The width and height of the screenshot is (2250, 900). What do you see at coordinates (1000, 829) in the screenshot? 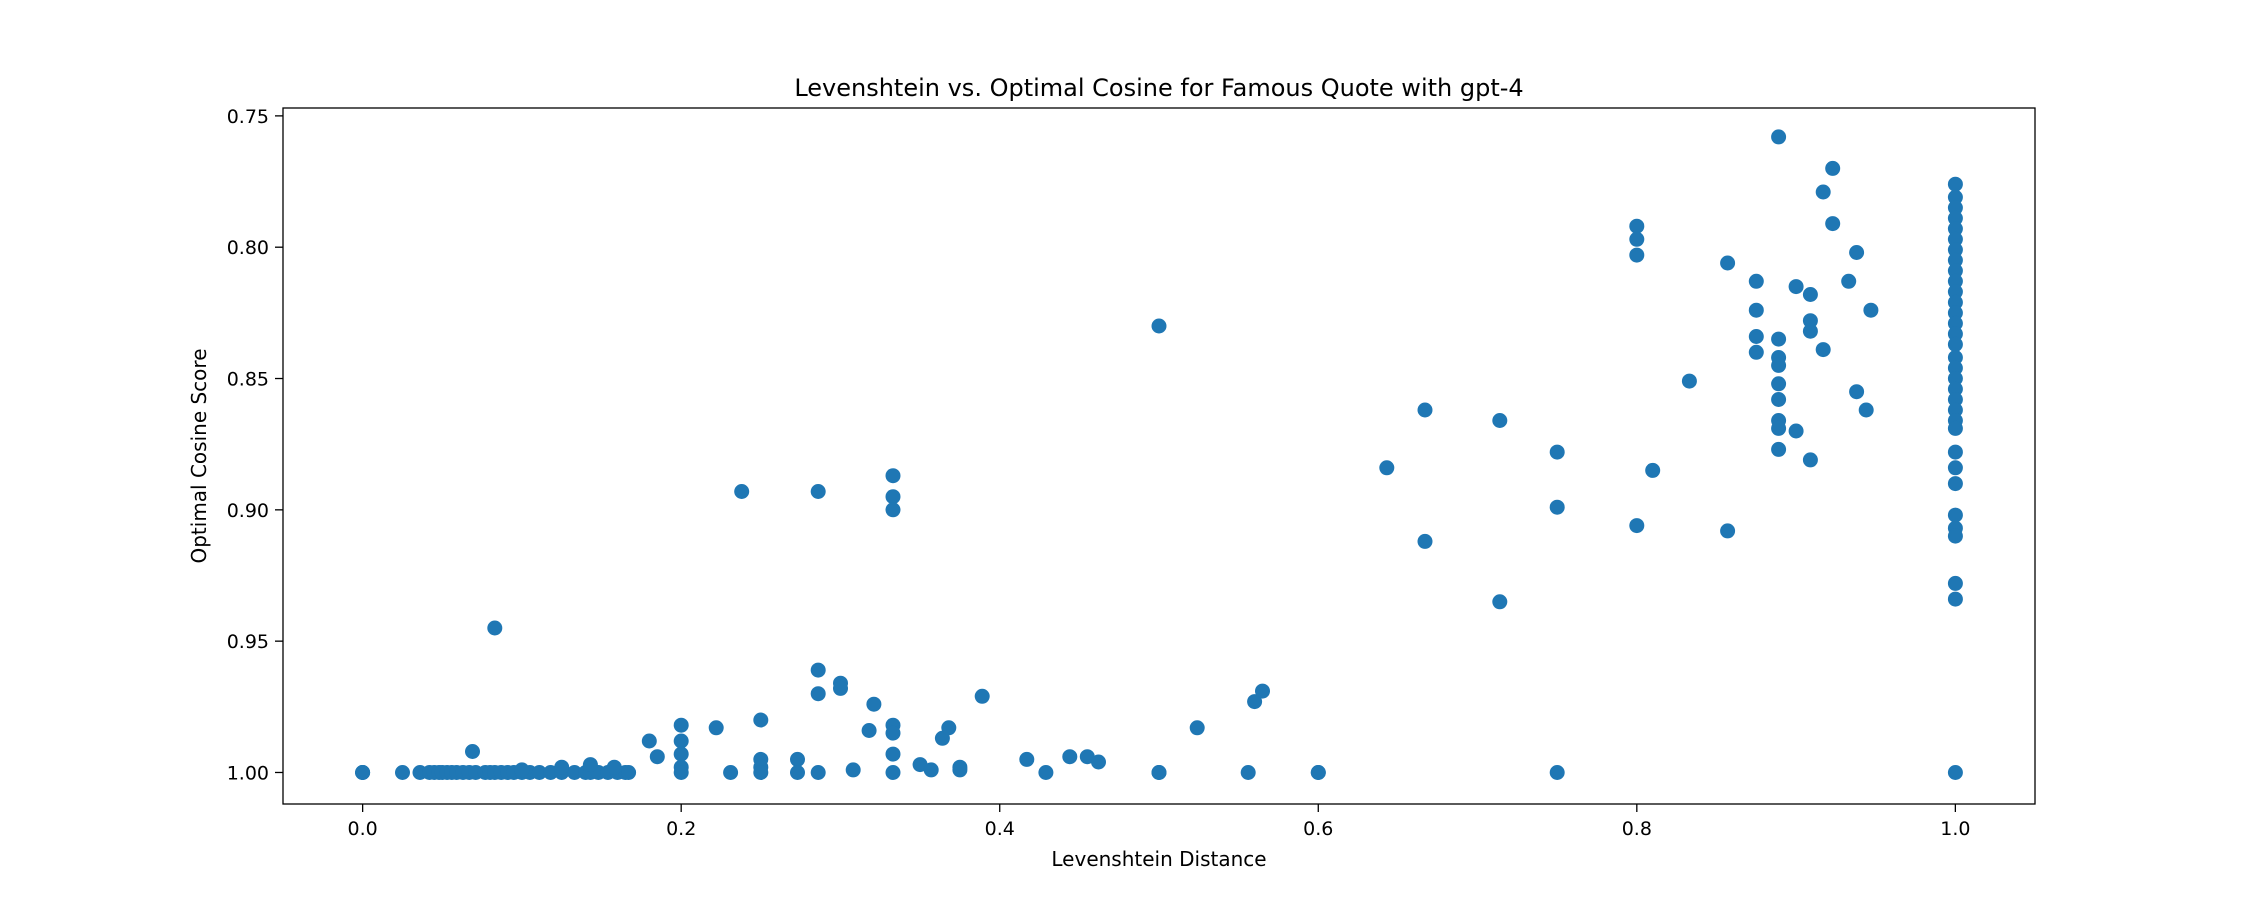
I see `x-tick-label: 0.4` at bounding box center [1000, 829].